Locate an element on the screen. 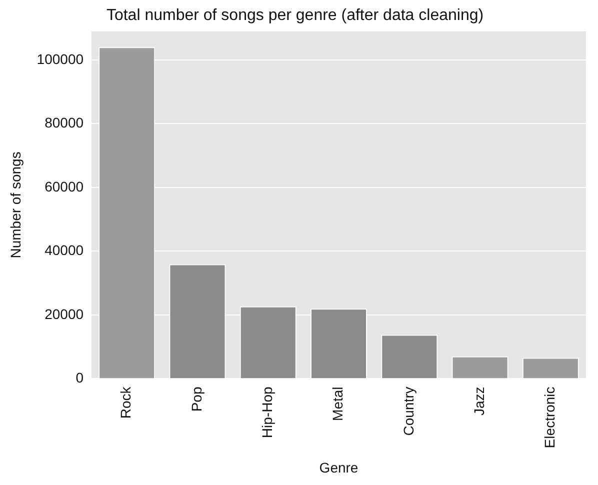  y-tick-label: 20000 is located at coordinates (64, 314).